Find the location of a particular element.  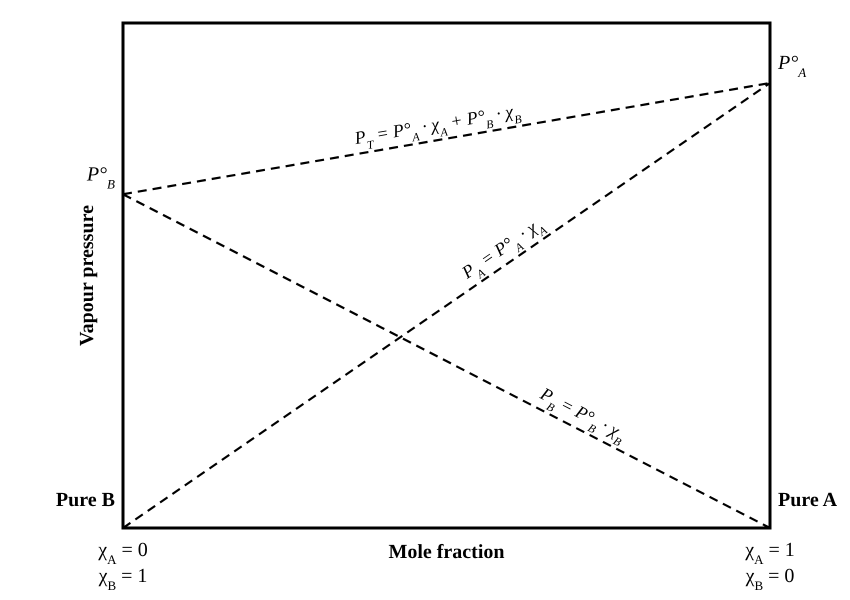

x-axis-title: Mole fraction is located at coordinates (446, 552).